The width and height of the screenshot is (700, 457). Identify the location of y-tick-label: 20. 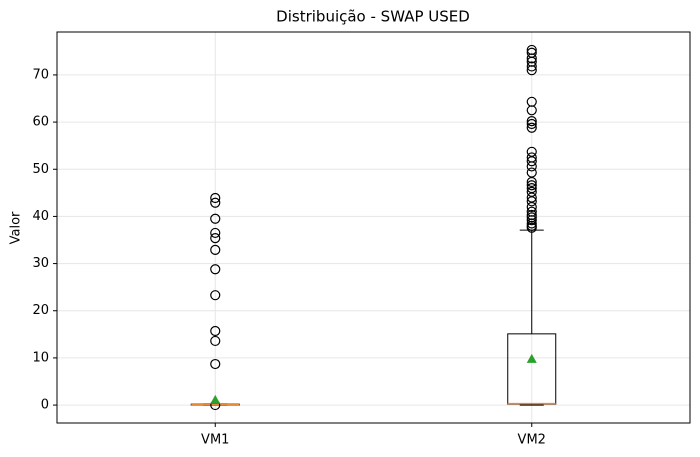
(40, 310).